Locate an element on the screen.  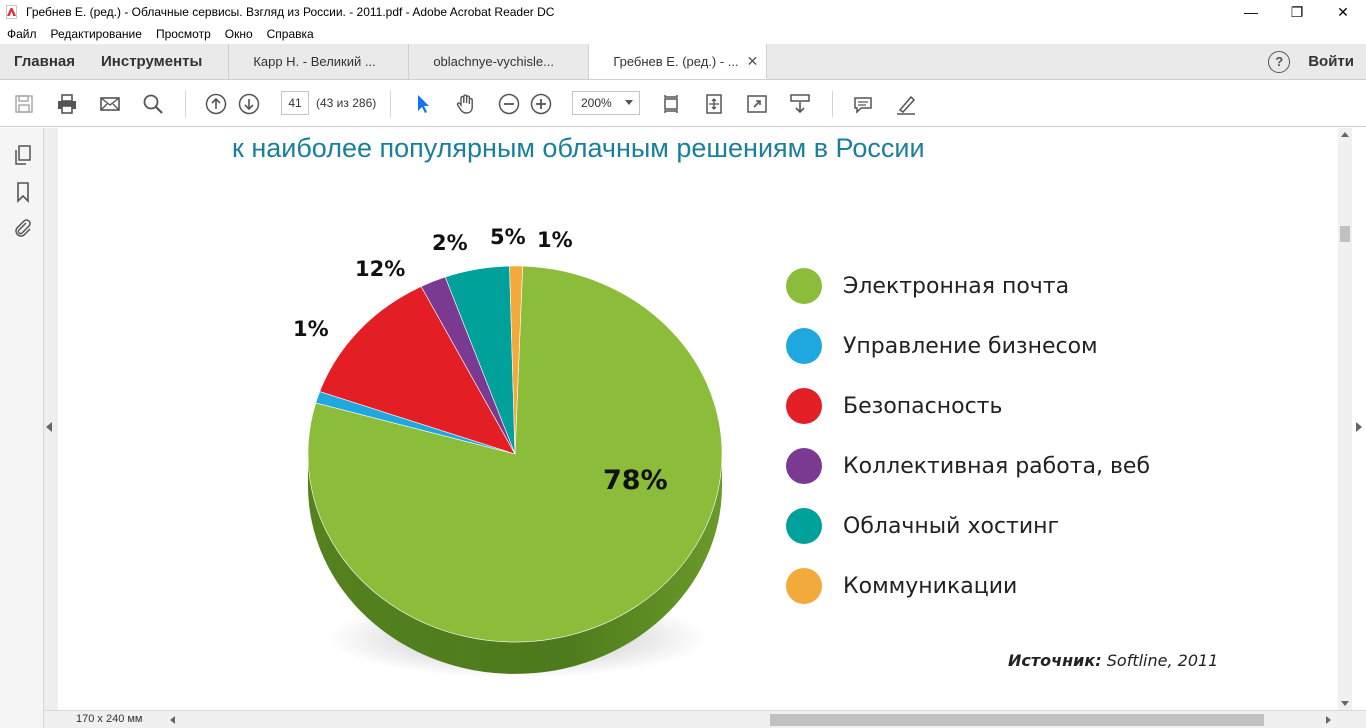
search-icon is located at coordinates (153, 104).